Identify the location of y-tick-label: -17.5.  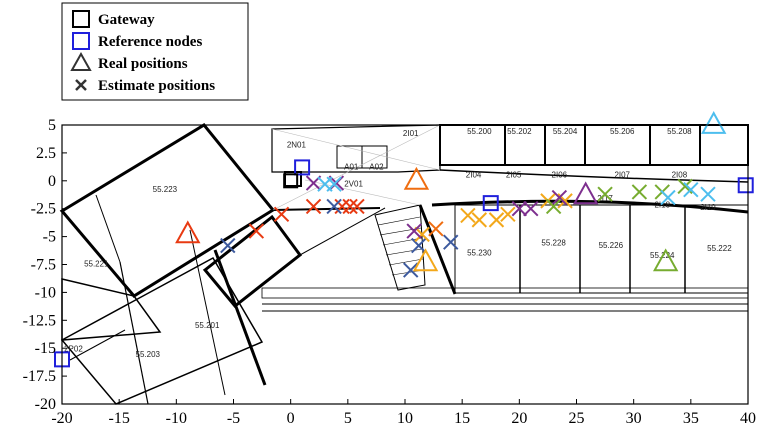
(39, 376).